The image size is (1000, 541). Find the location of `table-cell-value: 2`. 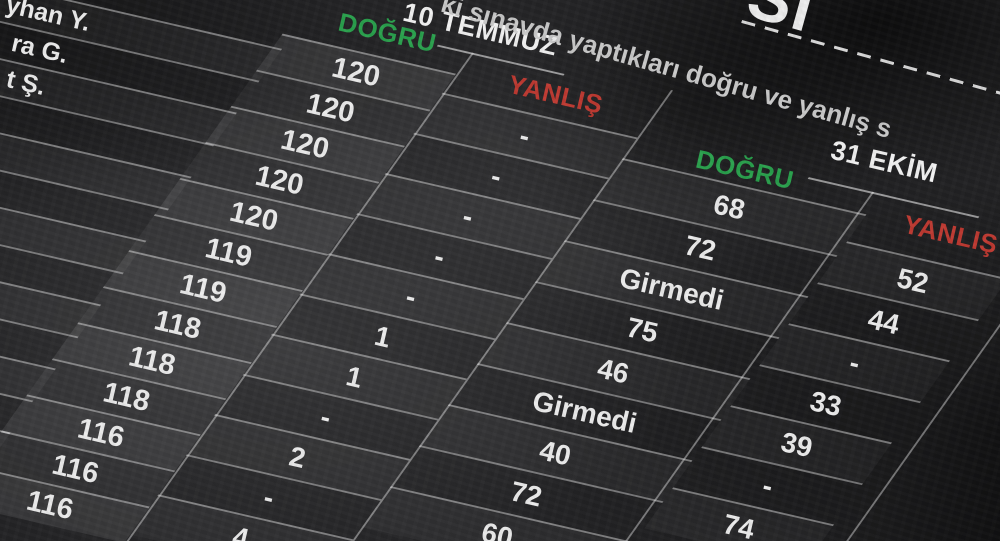

table-cell-value: 2 is located at coordinates (298, 457).